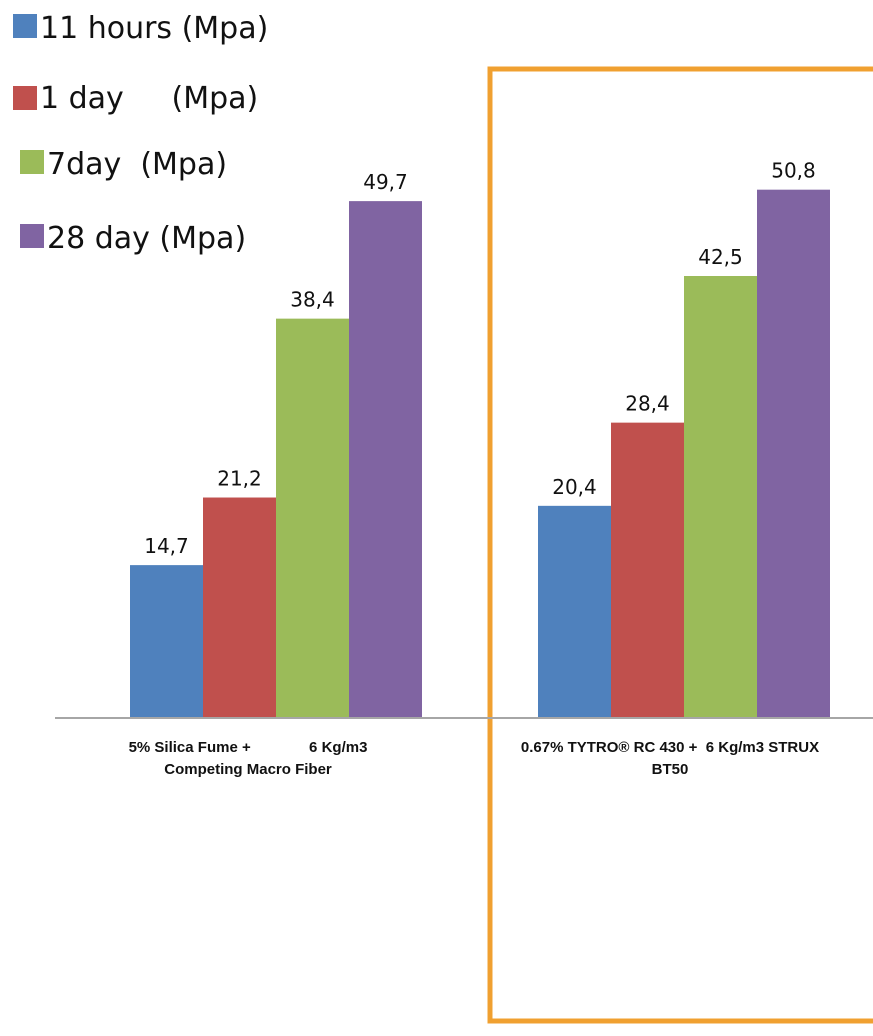 The height and width of the screenshot is (1036, 873). Describe the element at coordinates (166, 546) in the screenshot. I see `data-label-series-1-category-1: 14,7` at that location.